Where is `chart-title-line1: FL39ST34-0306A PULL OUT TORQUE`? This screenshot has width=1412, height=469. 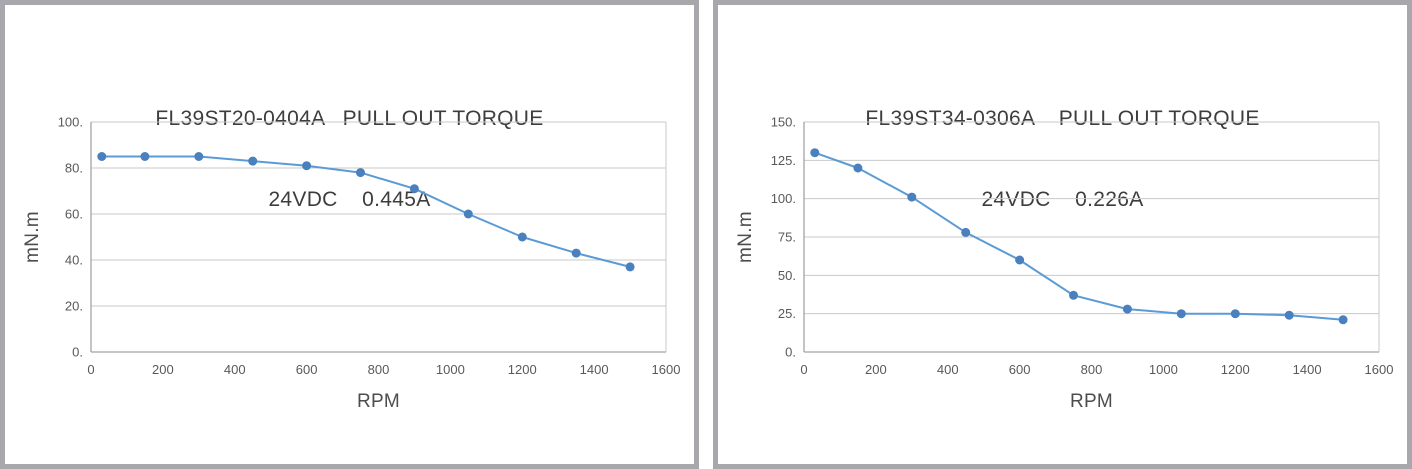
chart-title-line1: FL39ST34-0306A PULL OUT TORQUE is located at coordinates (1062, 118).